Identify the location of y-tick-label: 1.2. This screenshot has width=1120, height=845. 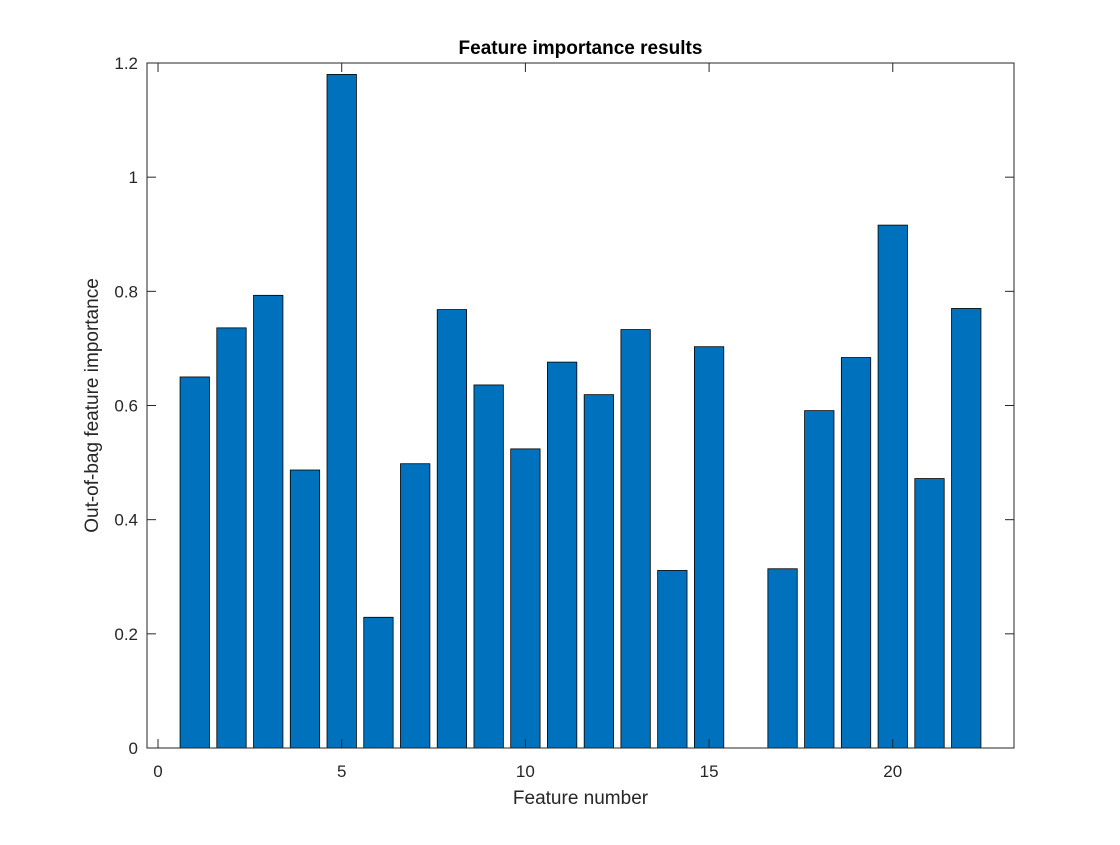
(126, 63).